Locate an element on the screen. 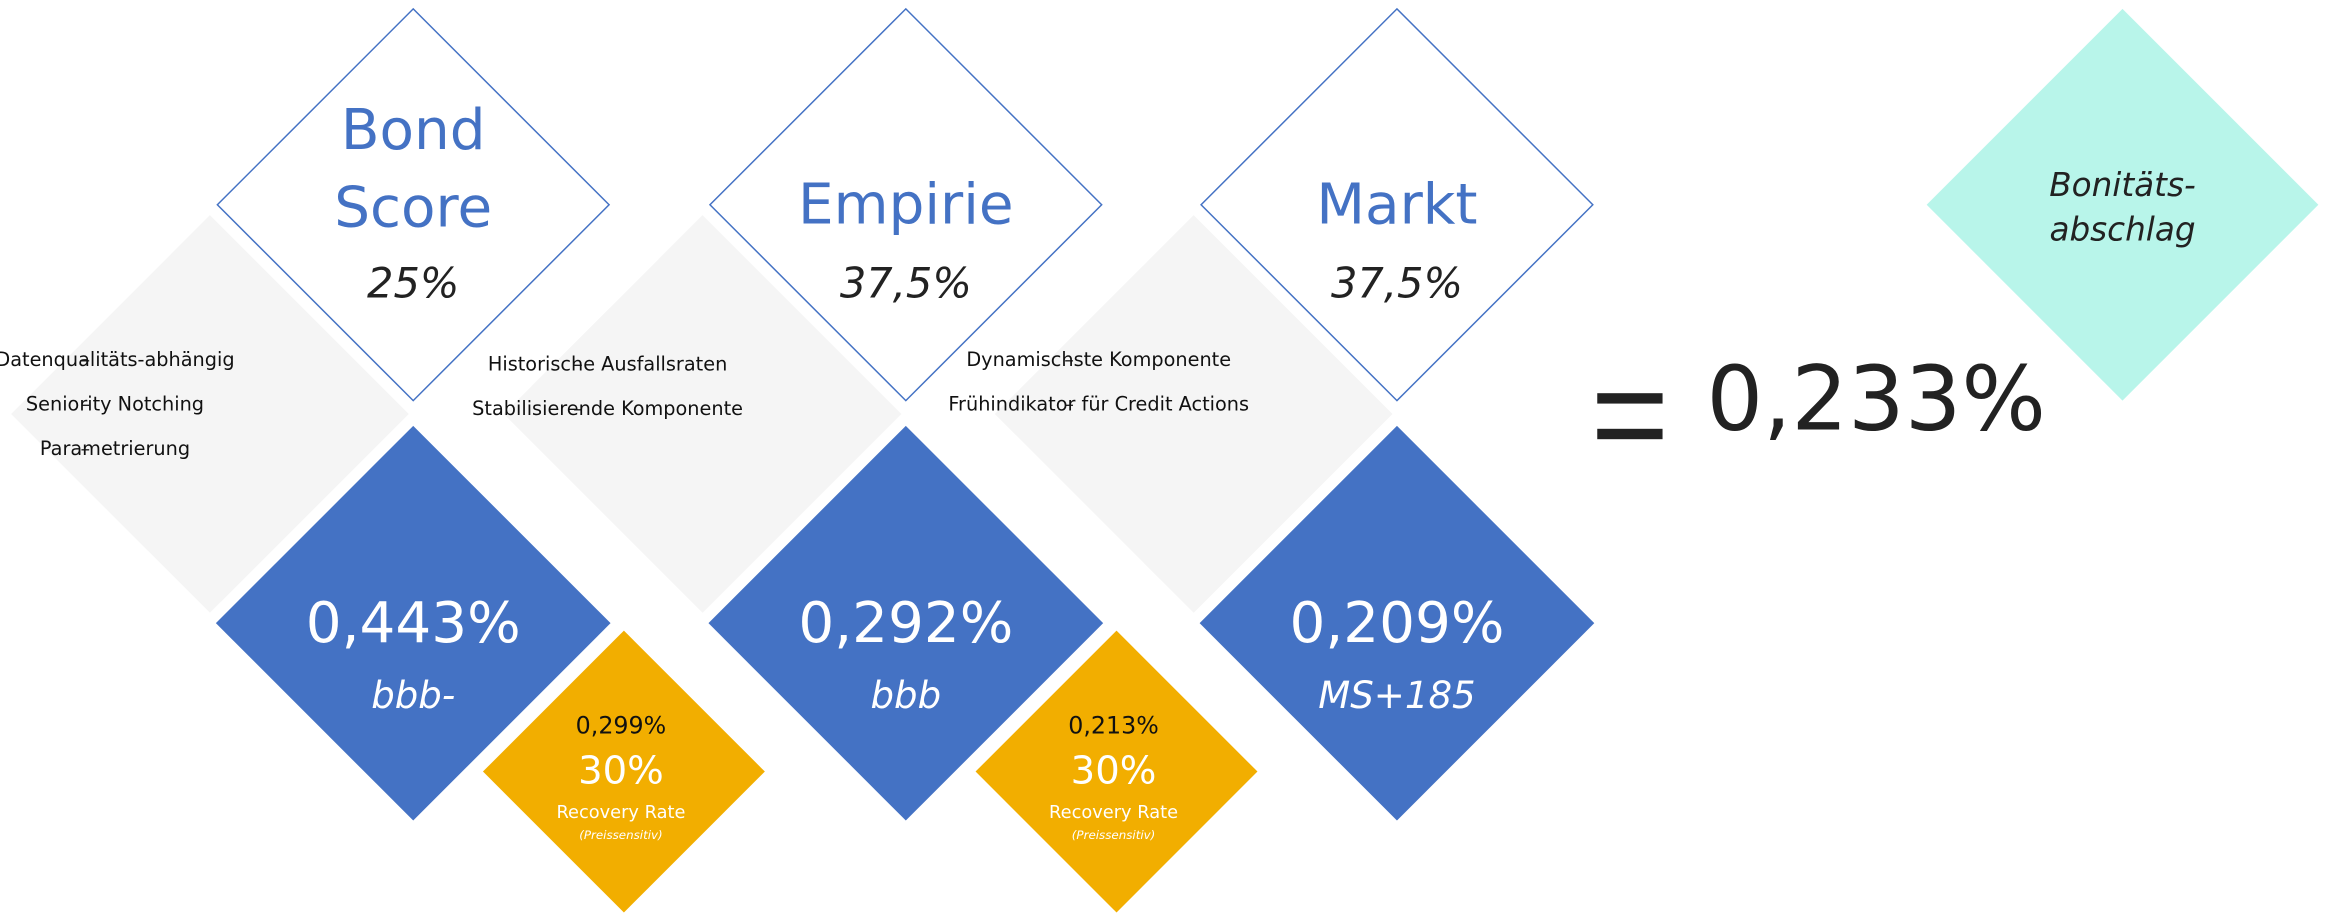  weight: 25% is located at coordinates (413, 282).